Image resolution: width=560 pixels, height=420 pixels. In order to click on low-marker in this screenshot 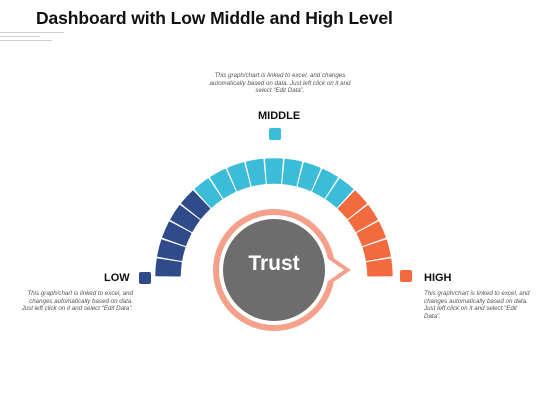, I will do `click(145, 278)`.